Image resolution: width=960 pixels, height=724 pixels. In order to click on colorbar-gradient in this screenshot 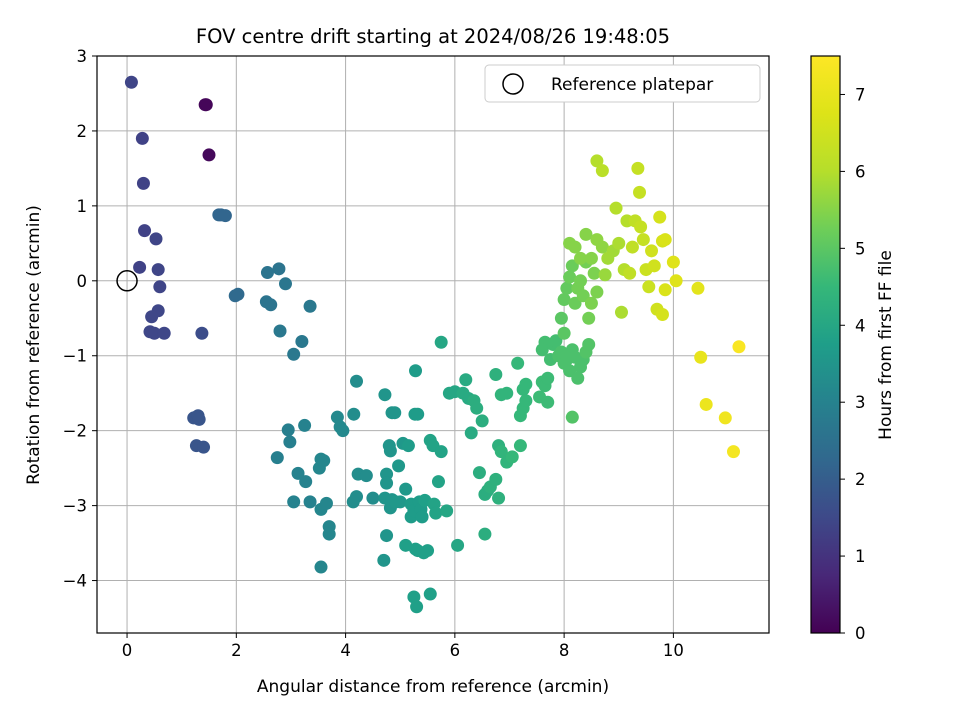, I will do `click(825, 344)`.